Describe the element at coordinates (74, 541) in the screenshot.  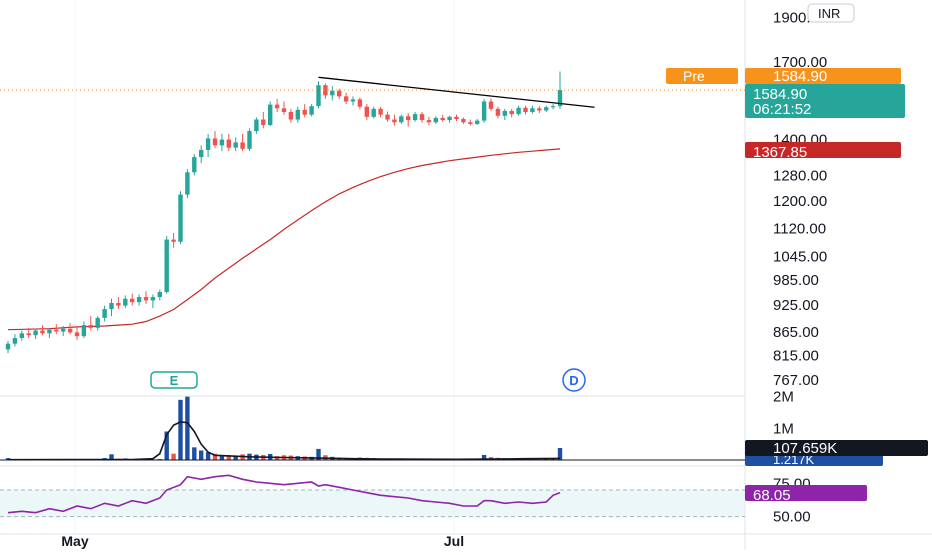
I see `time-tick-label: May` at that location.